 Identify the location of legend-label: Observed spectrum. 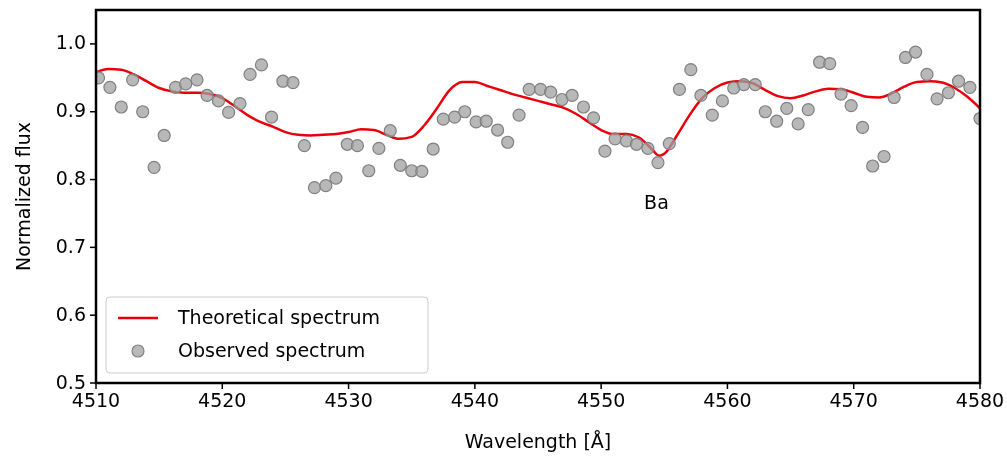
(272, 349).